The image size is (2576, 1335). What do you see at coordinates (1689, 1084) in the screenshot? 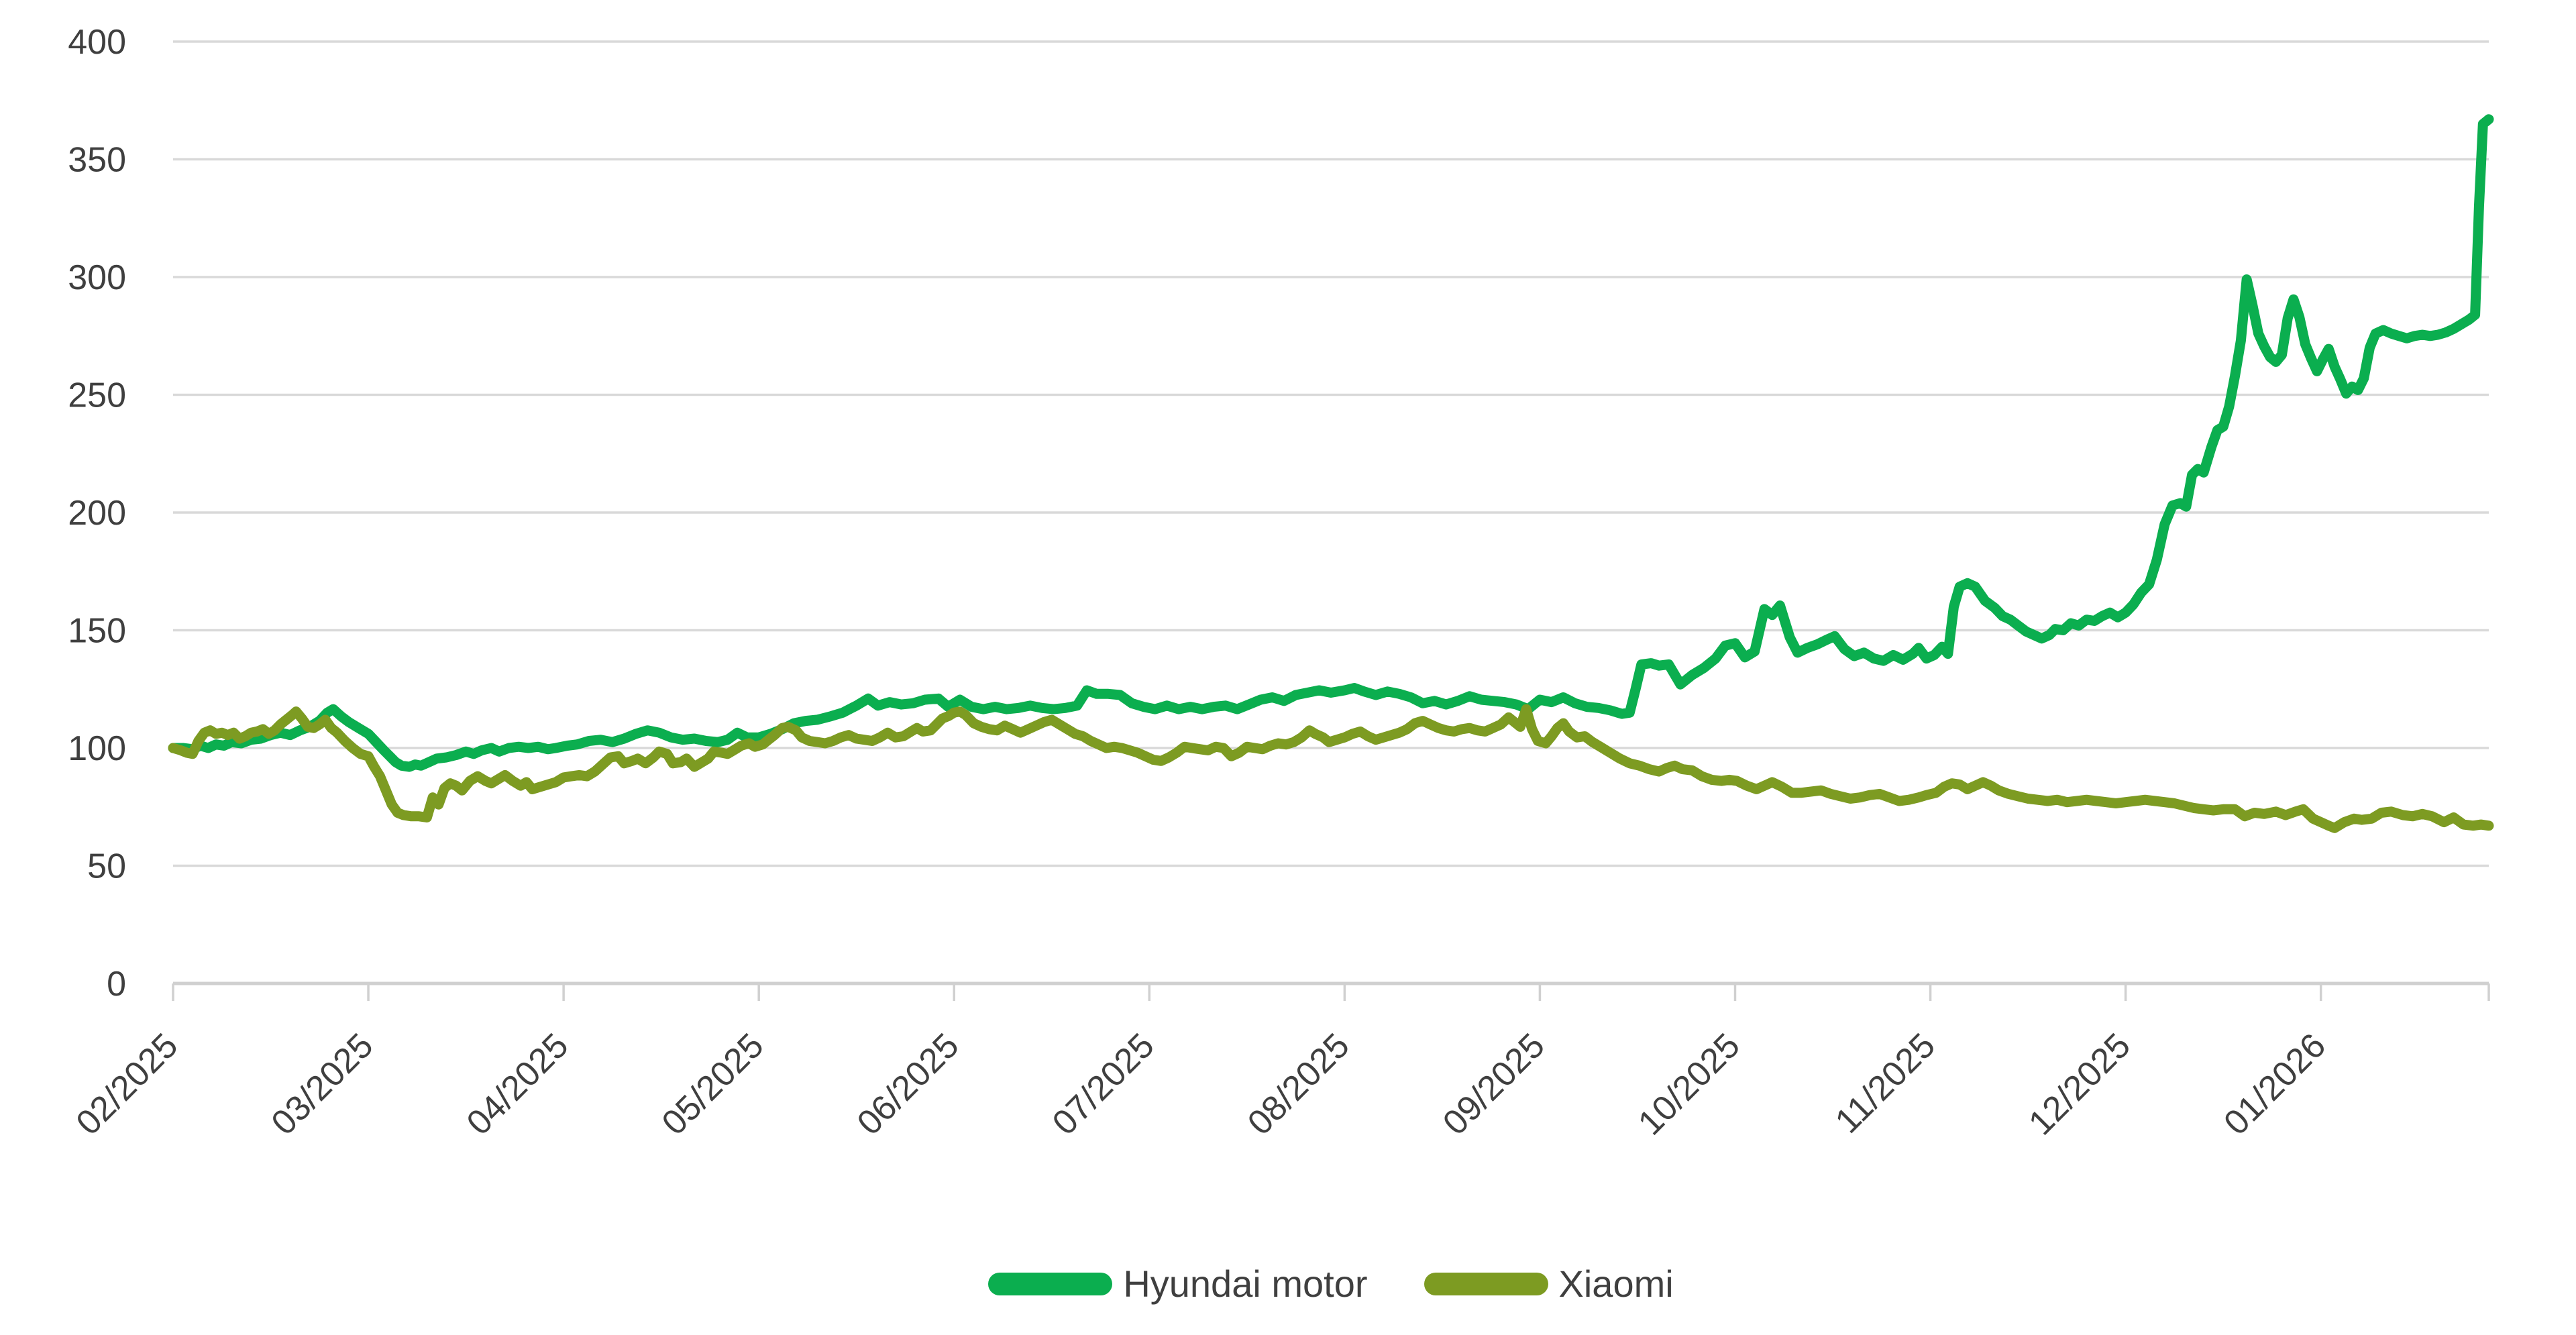
I see `x-tick-label: 10/2025` at bounding box center [1689, 1084].